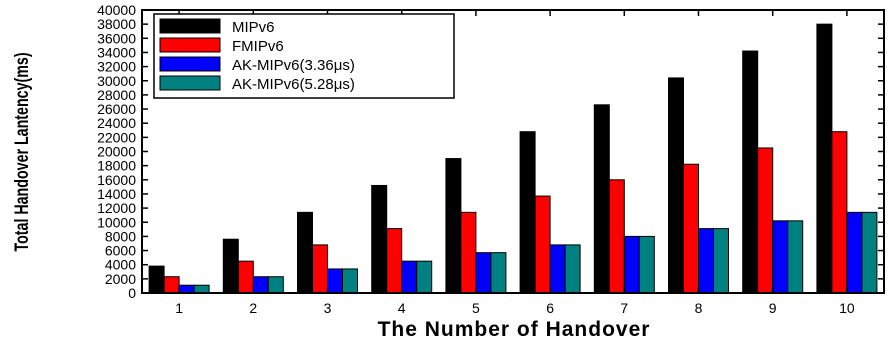 The width and height of the screenshot is (894, 345). What do you see at coordinates (253, 27) in the screenshot?
I see `legend-label: MIPv6` at bounding box center [253, 27].